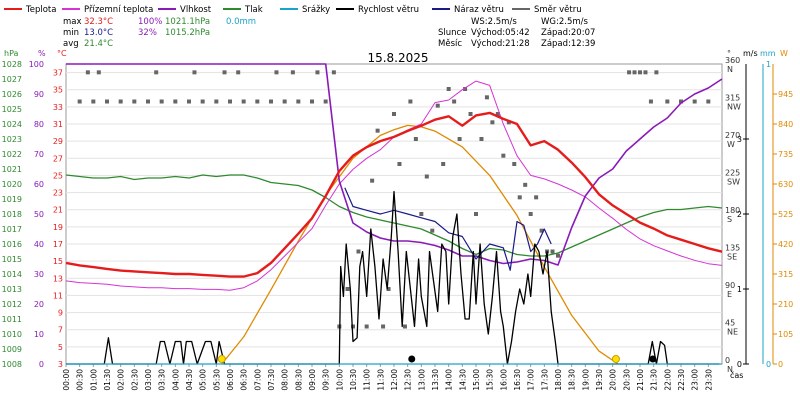  I want to click on mm-tick: 0, so click(768, 364).